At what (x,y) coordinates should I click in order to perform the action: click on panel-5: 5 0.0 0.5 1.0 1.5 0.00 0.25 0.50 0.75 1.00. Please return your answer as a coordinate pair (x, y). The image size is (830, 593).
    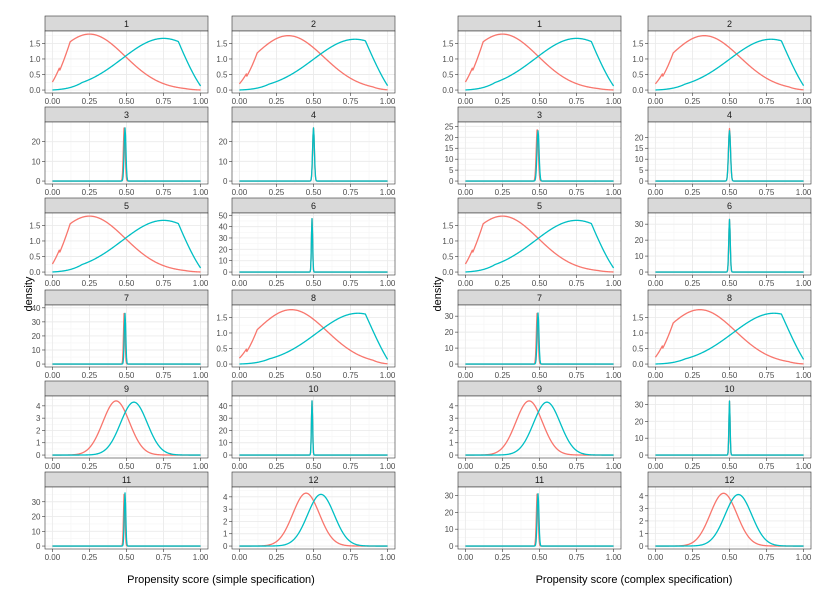
    Looking at the image, I should click on (532, 242).